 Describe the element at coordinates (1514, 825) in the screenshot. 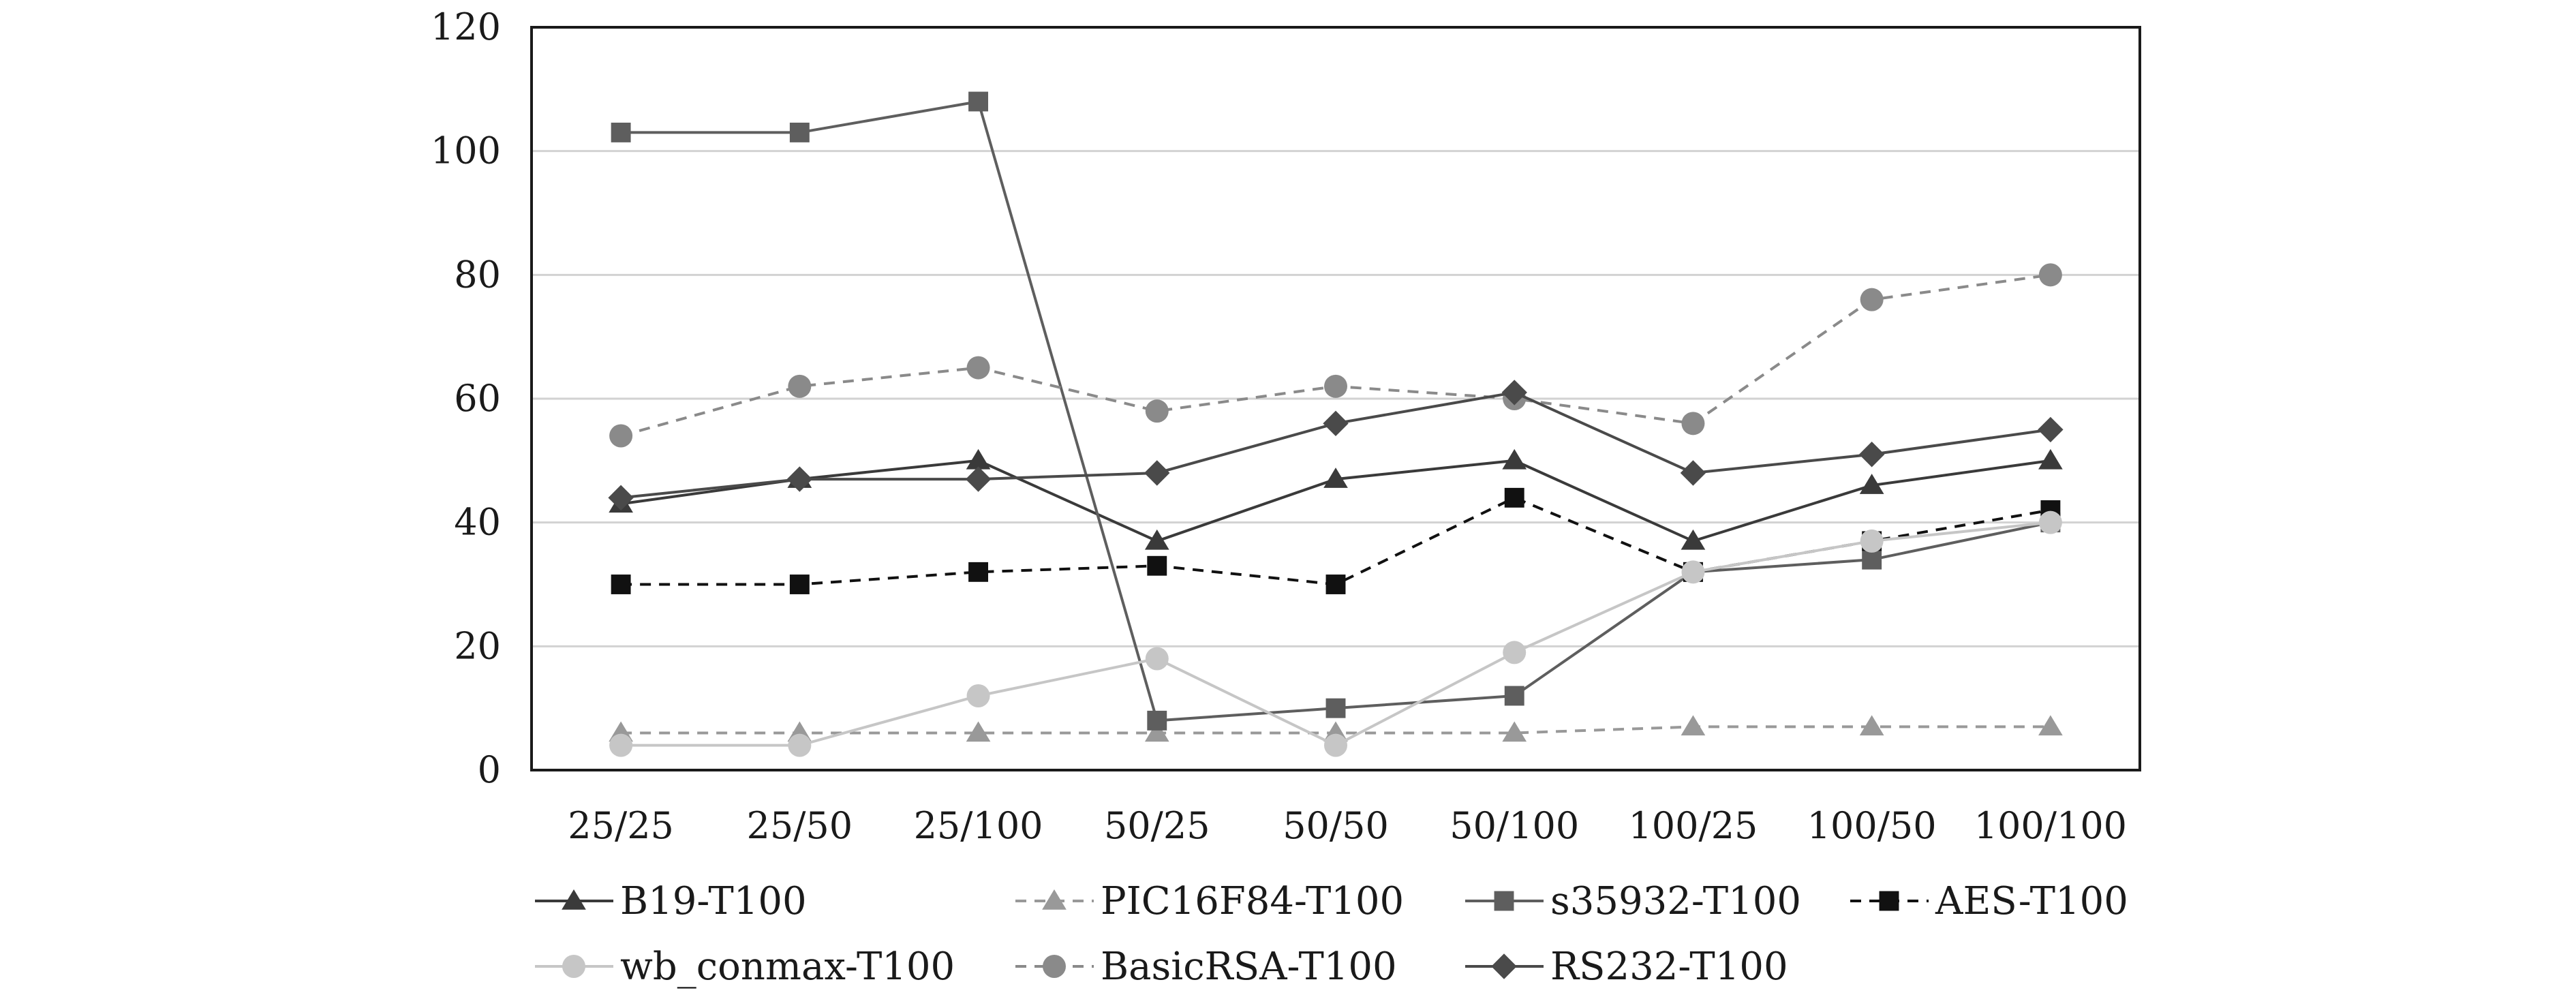

I see `x-tick-label: 50/100` at that location.